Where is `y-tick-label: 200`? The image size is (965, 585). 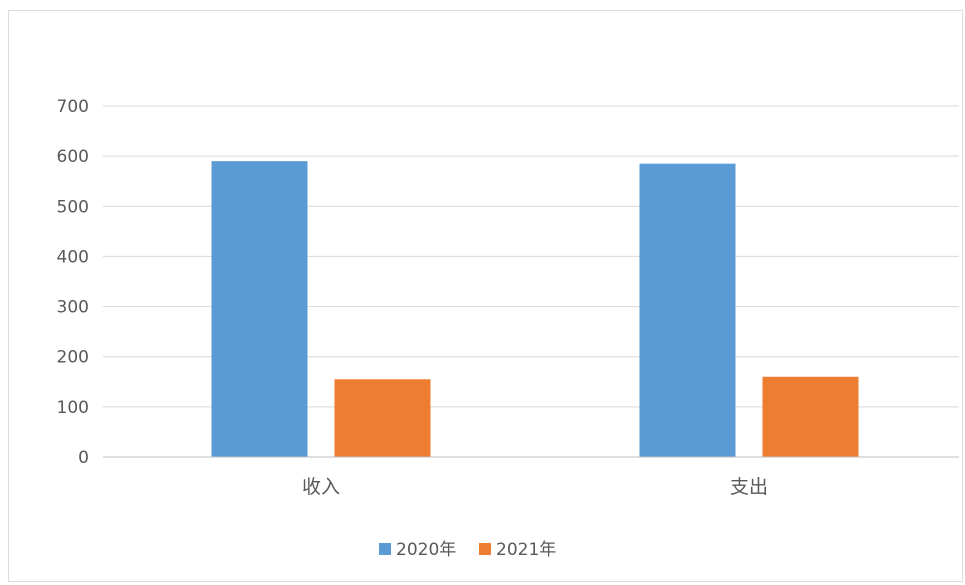
y-tick-label: 200 is located at coordinates (73, 358).